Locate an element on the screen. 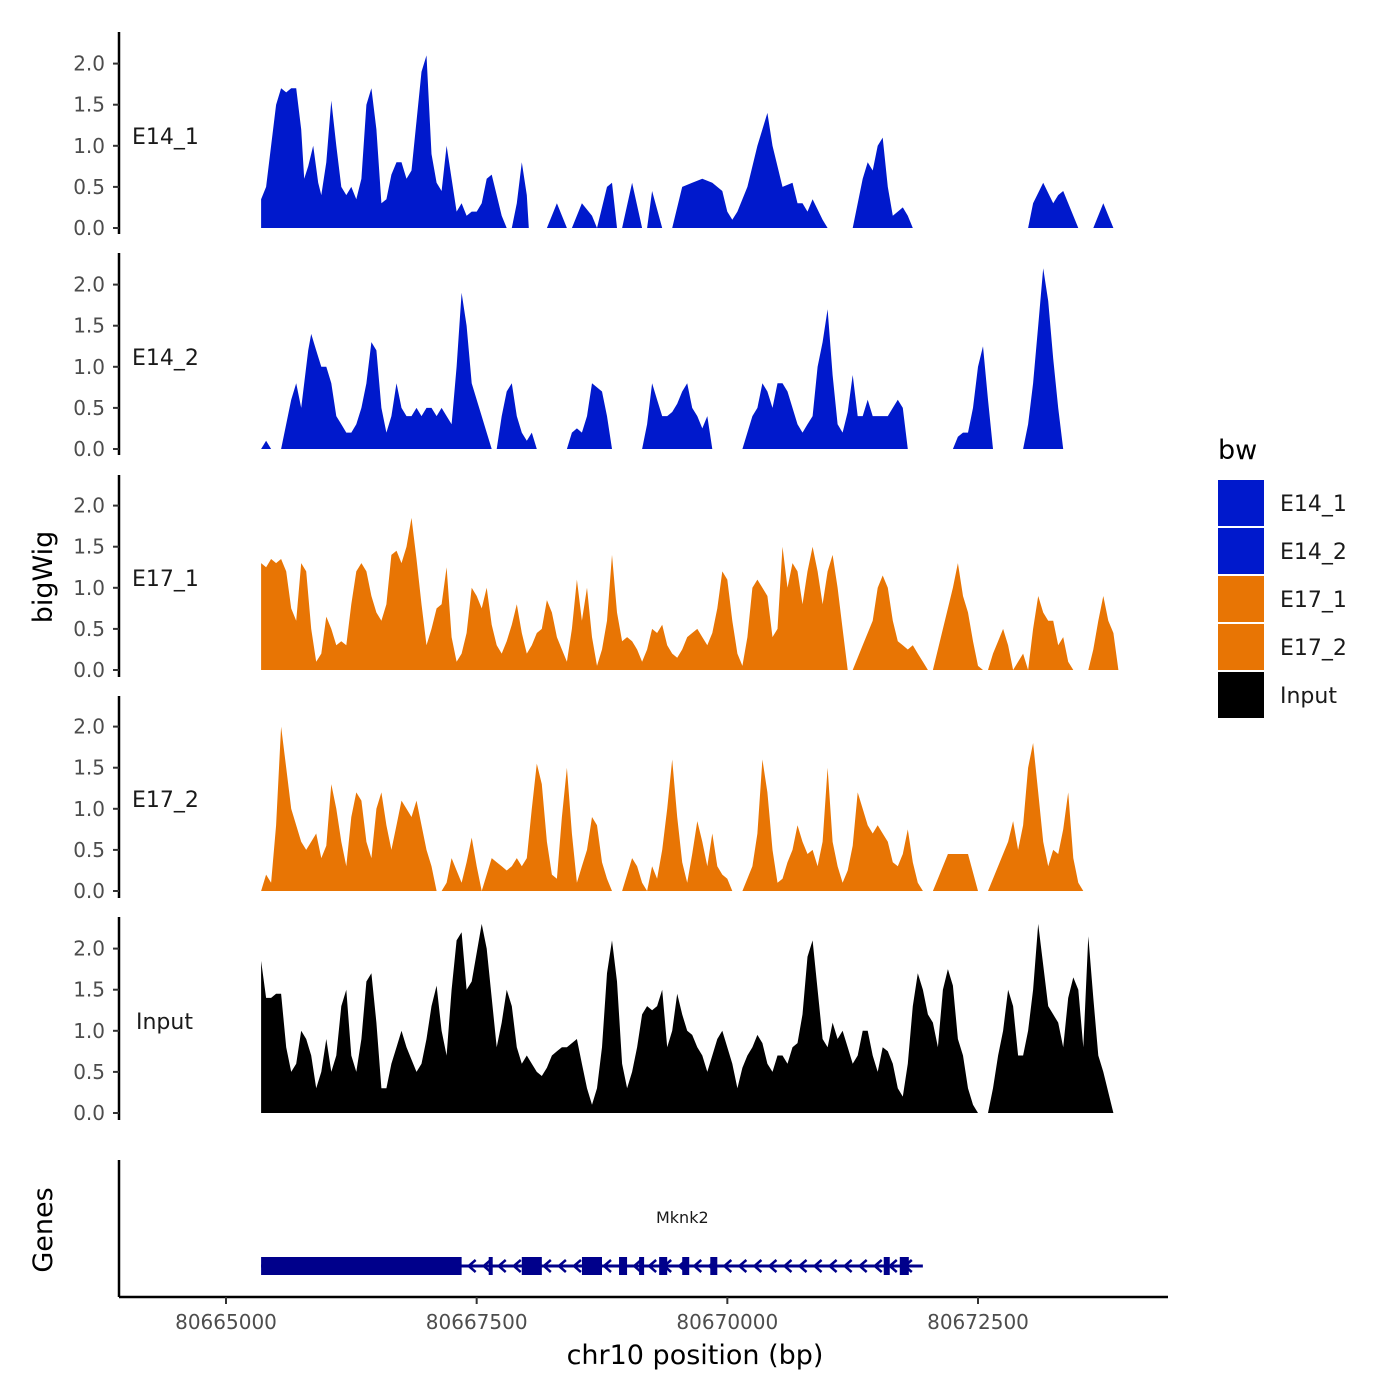 The image size is (1400, 1400). x-tick-label: 80667500 is located at coordinates (477, 1322).